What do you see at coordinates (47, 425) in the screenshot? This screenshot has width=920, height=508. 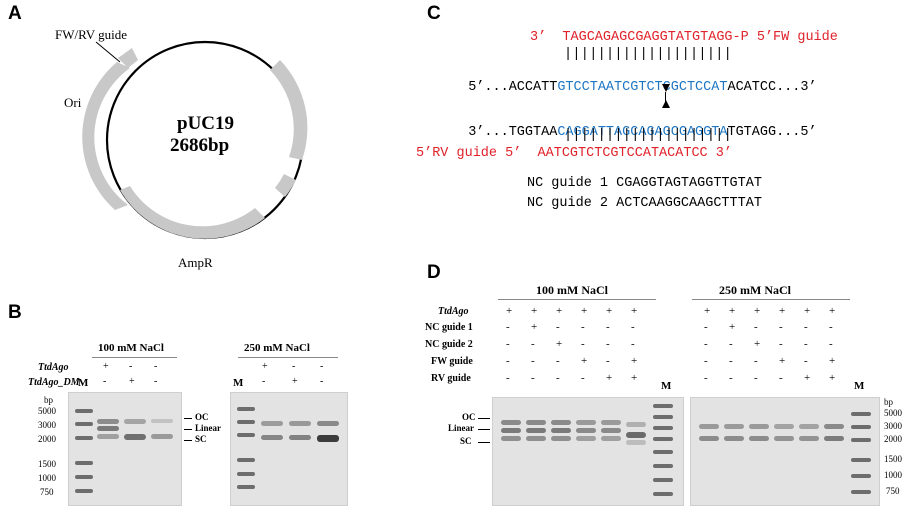 I see `b-ladder-3000: 3000` at bounding box center [47, 425].